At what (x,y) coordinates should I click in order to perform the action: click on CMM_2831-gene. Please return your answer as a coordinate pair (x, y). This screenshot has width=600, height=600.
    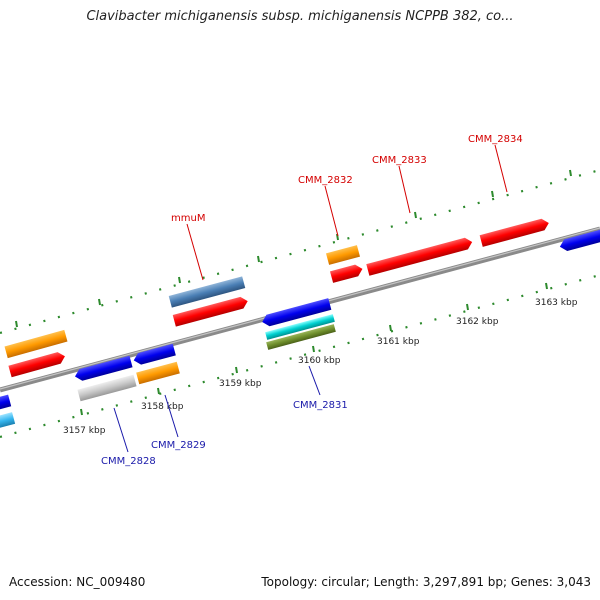
    Looking at the image, I should click on (296, 313).